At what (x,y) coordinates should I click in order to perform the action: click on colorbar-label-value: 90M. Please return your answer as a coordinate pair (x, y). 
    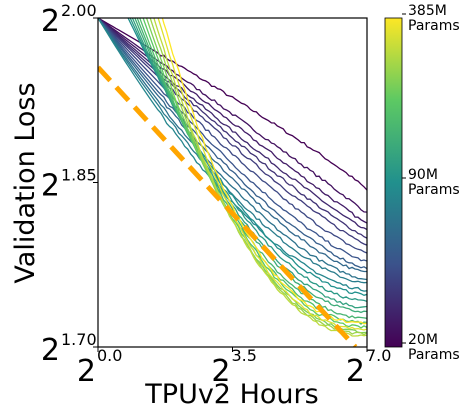
    Looking at the image, I should click on (423, 175).